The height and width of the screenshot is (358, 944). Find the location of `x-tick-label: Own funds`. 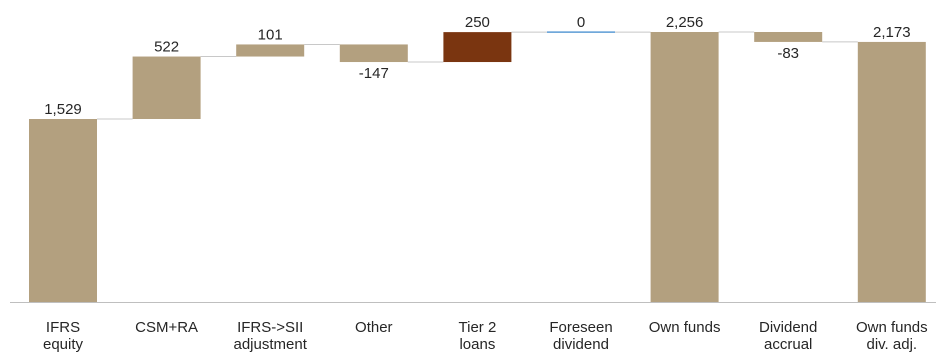

x-tick-label: Own funds is located at coordinates (685, 327).